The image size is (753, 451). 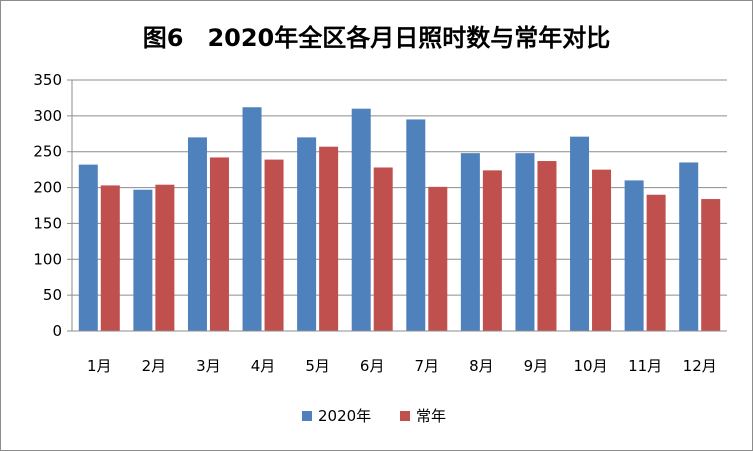 What do you see at coordinates (208, 366) in the screenshot?
I see `x-tick-label: 3月` at bounding box center [208, 366].